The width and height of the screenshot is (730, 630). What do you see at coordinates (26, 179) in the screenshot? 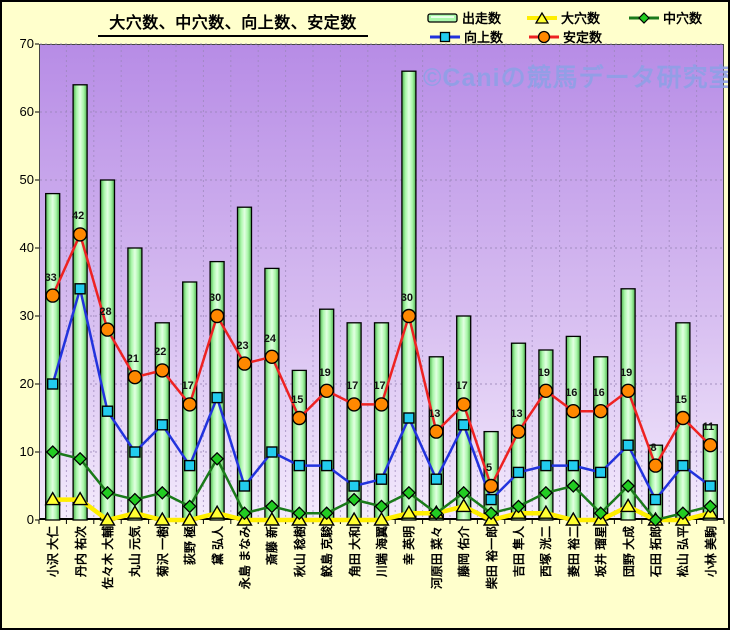
I see `y-axis-label: 50` at bounding box center [26, 179].